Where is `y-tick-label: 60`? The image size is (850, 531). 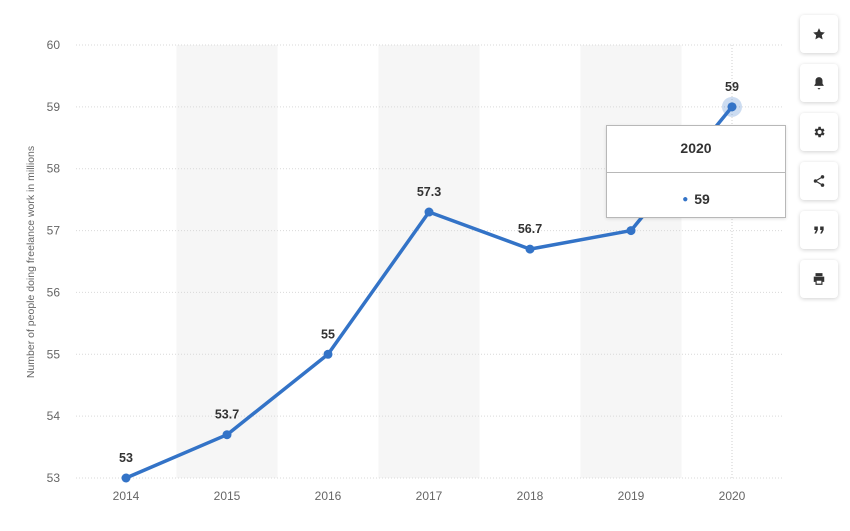
y-tick-label: 60 is located at coordinates (54, 45).